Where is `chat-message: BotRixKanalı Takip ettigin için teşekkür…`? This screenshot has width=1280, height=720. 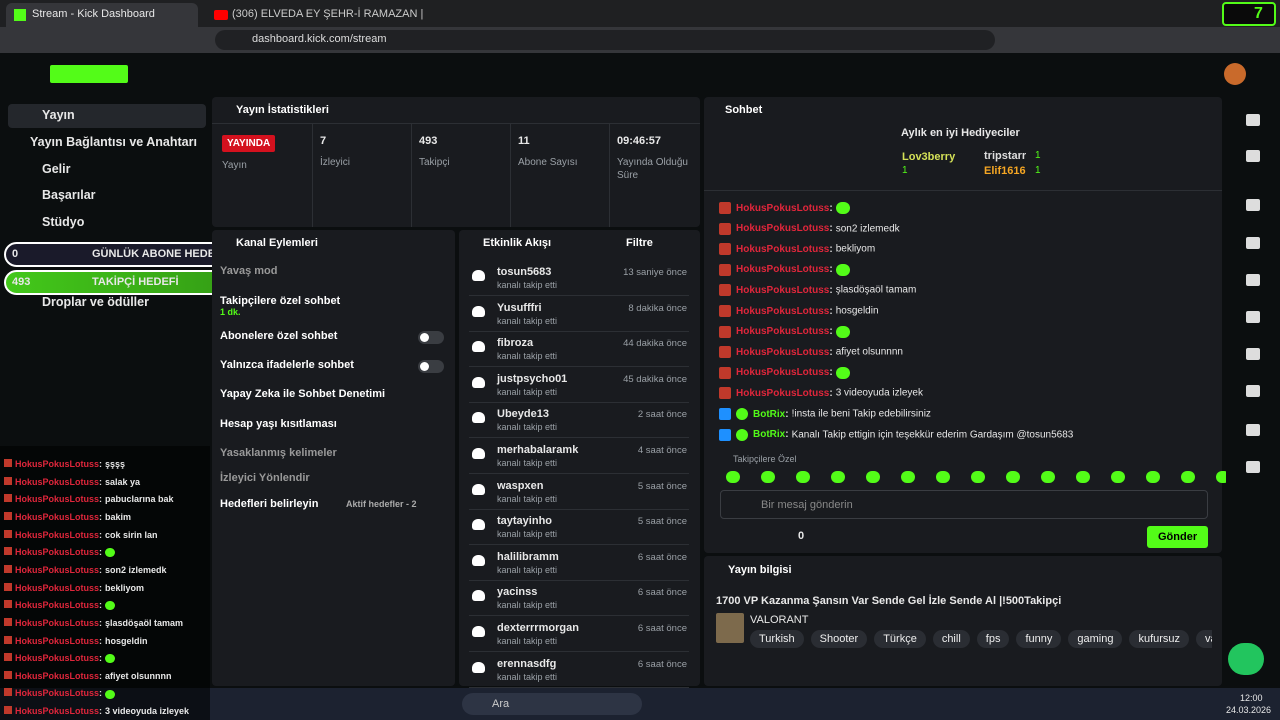
chat-message: BotRixKanalı Takip ettigin için teşekkür… is located at coordinates (896, 434).